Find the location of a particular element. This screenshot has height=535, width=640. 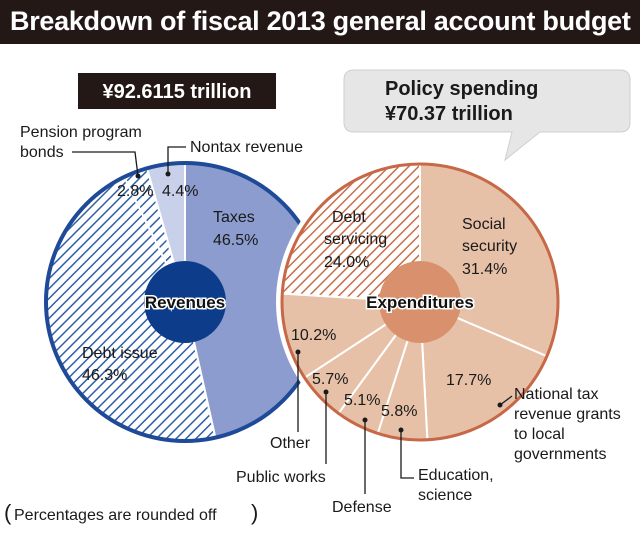

leader-dot-nontax is located at coordinates (168, 174).